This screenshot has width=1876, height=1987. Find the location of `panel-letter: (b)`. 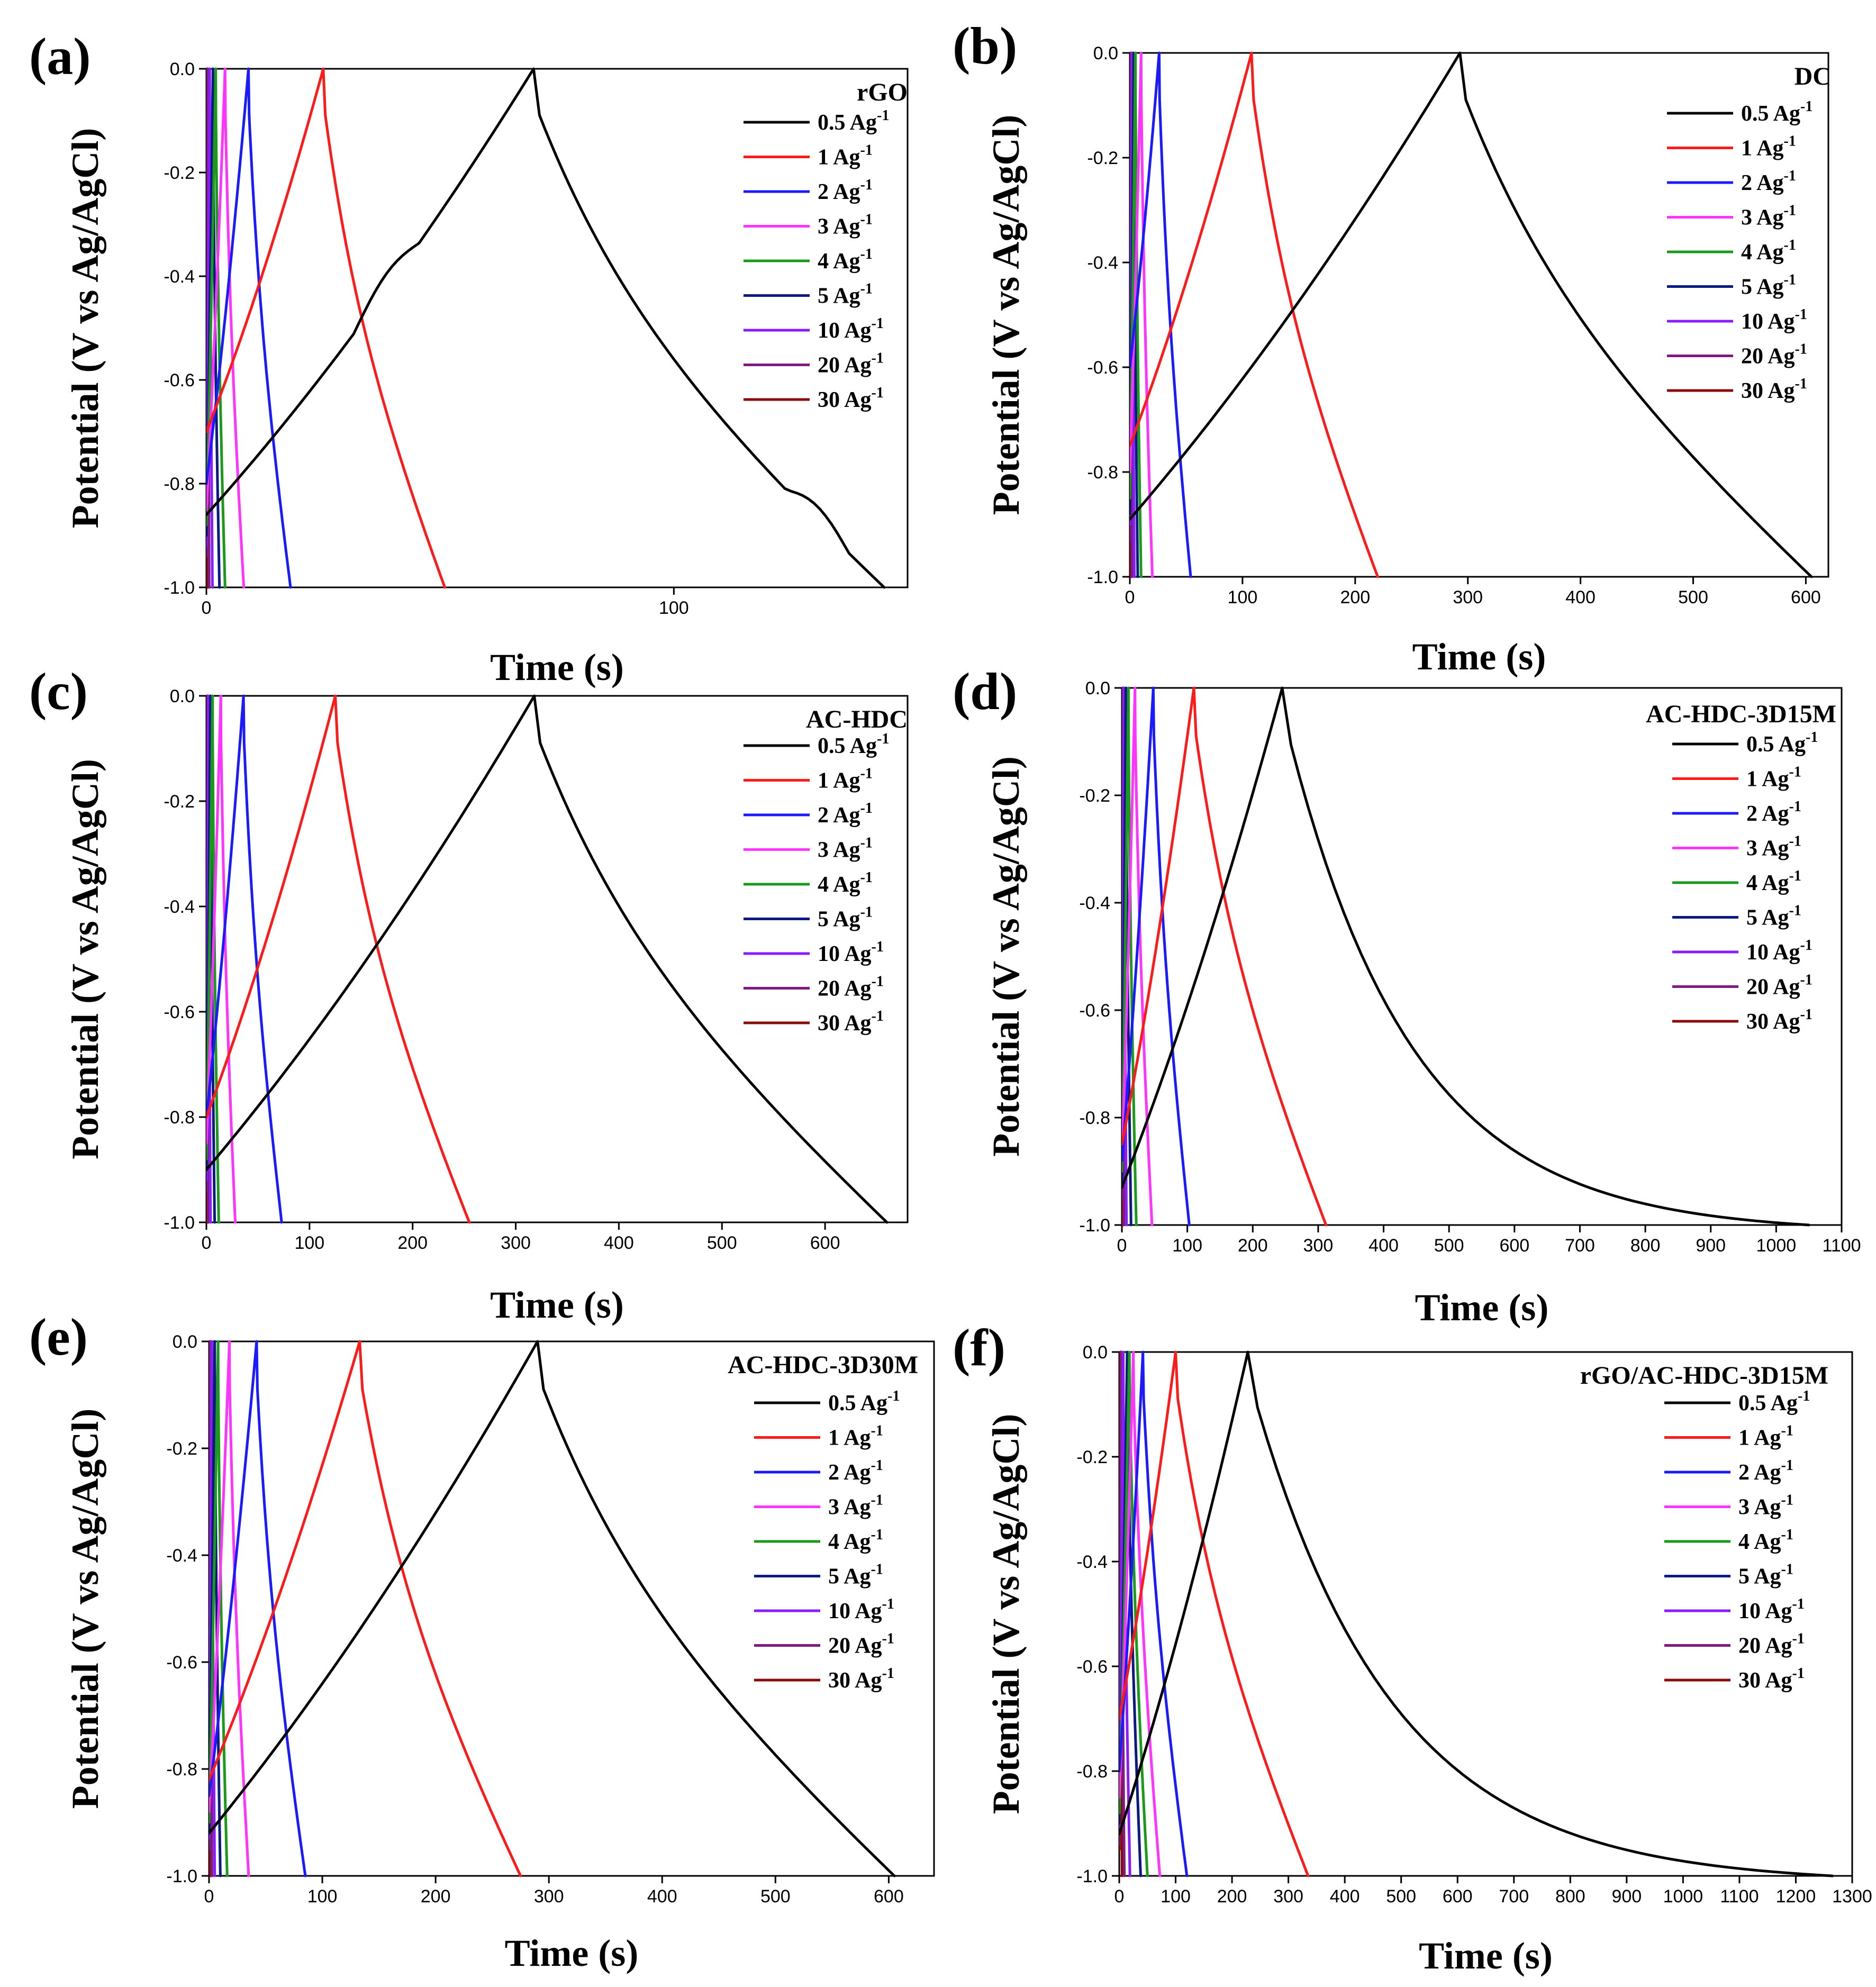

panel-letter: (b) is located at coordinates (985, 45).